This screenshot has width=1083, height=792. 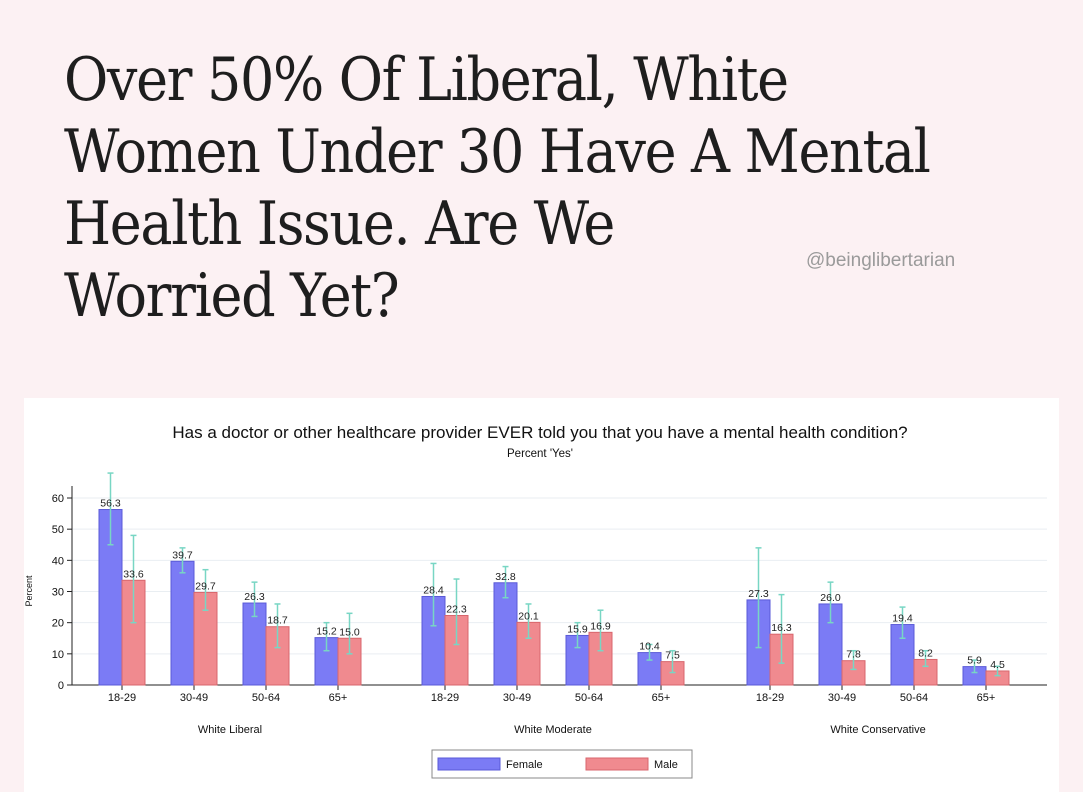 What do you see at coordinates (29, 591) in the screenshot?
I see `y-axis-label: Percent` at bounding box center [29, 591].